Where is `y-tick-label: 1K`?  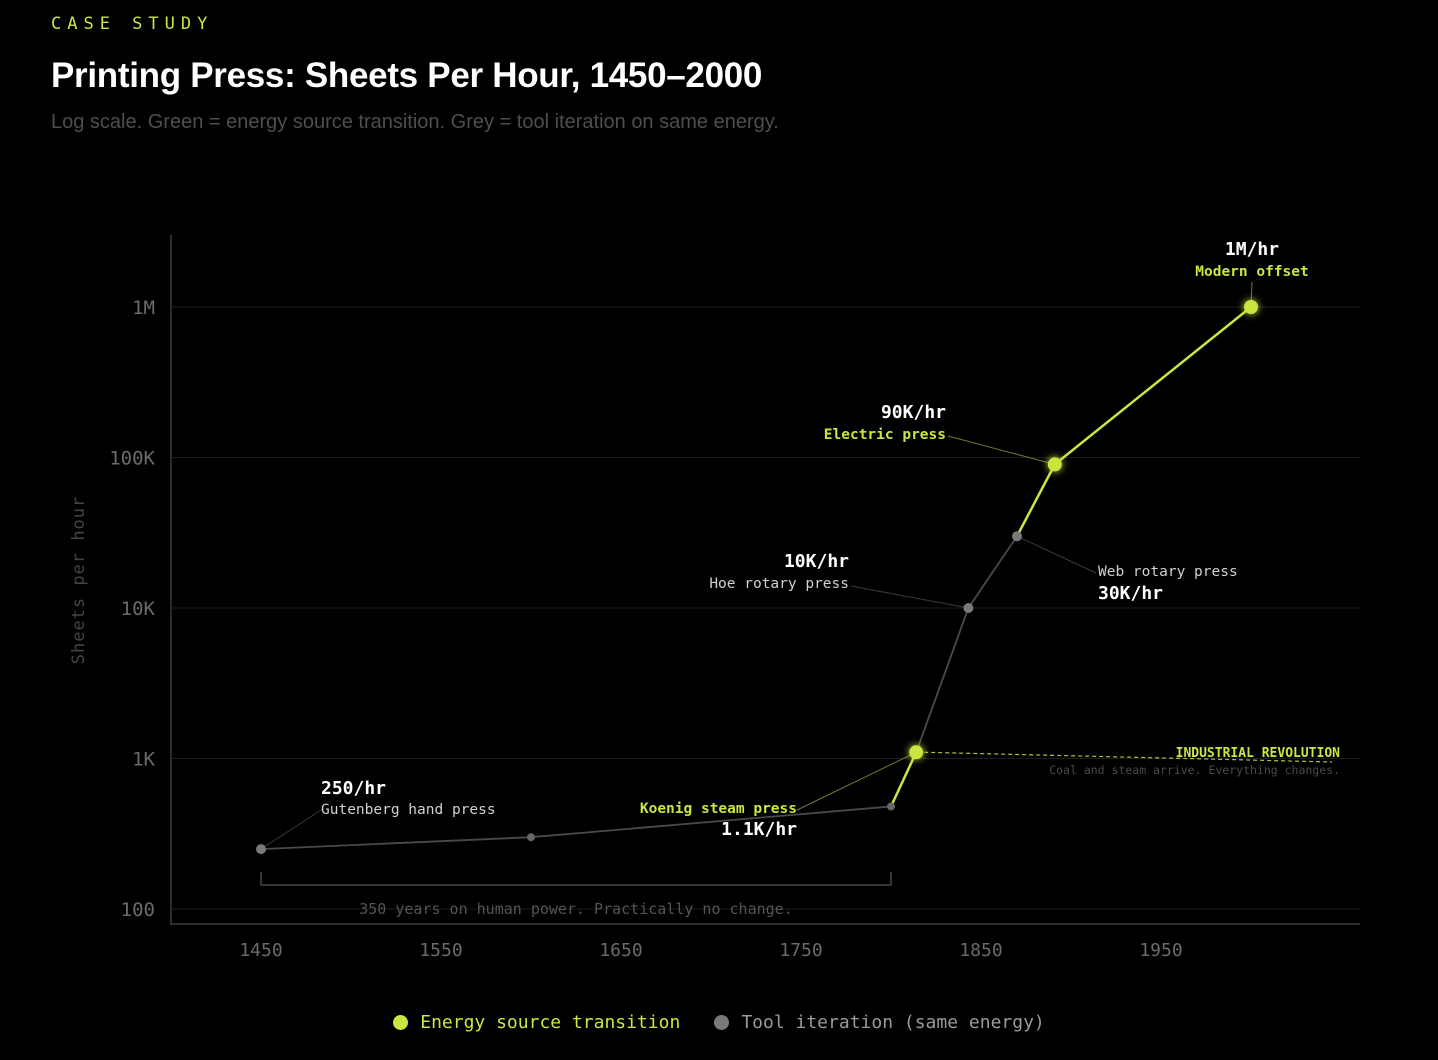
y-tick-label: 1K is located at coordinates (143, 760).